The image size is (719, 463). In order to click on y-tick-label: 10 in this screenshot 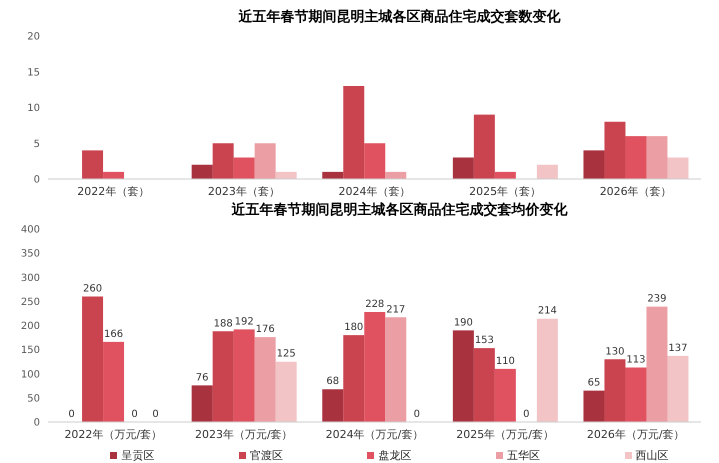, I will do `click(33, 108)`.